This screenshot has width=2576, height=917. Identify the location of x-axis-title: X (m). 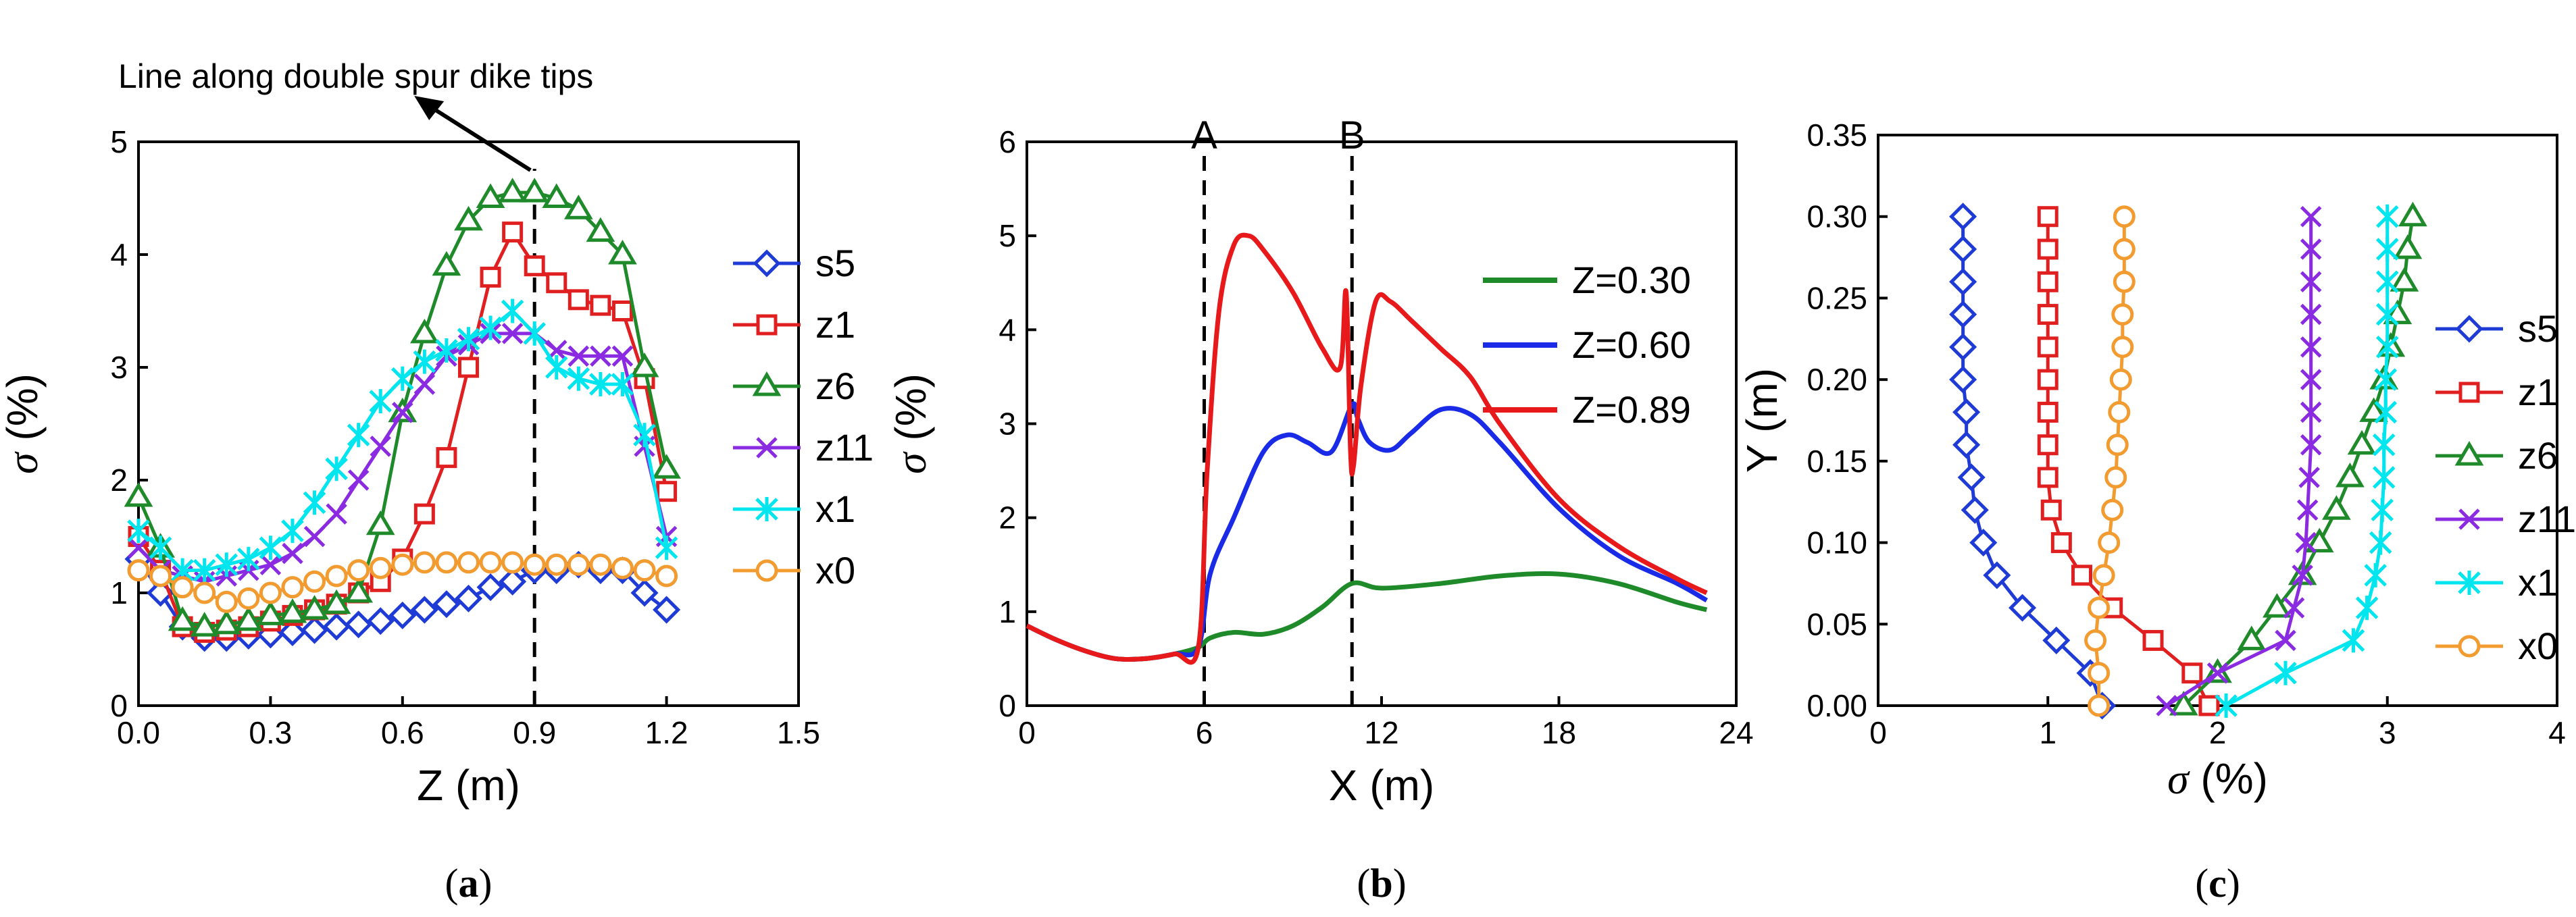
(1381, 785).